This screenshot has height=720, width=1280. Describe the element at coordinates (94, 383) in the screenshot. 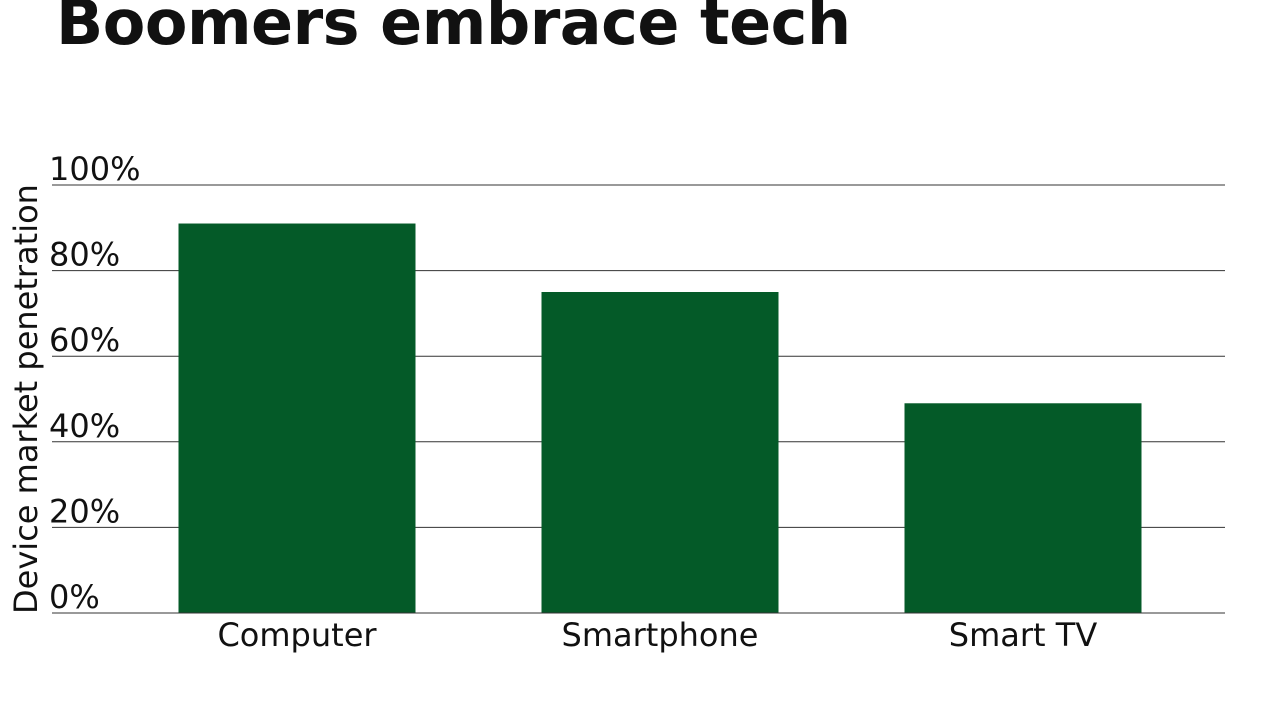

I see `y-axis-ticks: 0% 20% 40% 60% 80% 100%` at that location.